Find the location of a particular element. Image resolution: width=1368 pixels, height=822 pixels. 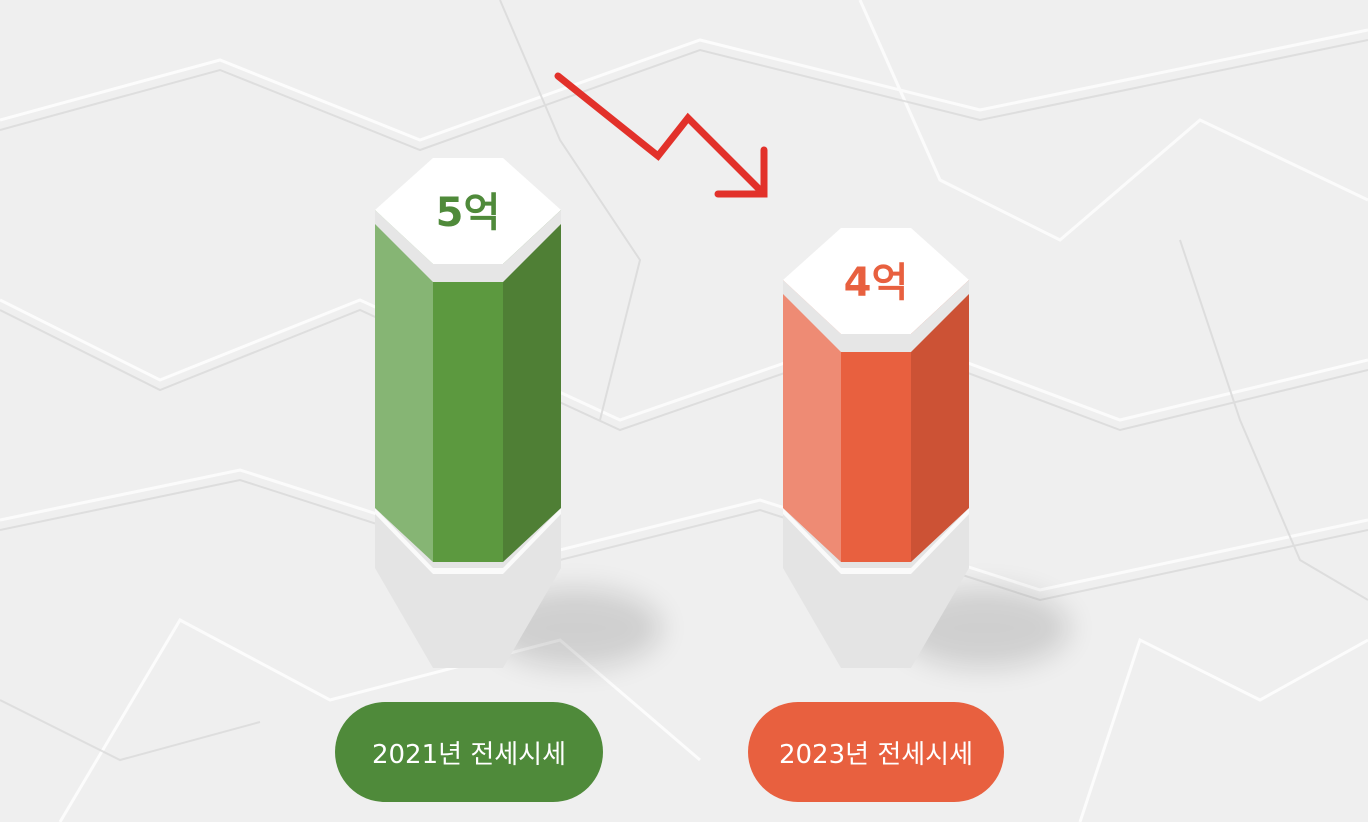

bar-value-label: 4억 is located at coordinates (876, 283).